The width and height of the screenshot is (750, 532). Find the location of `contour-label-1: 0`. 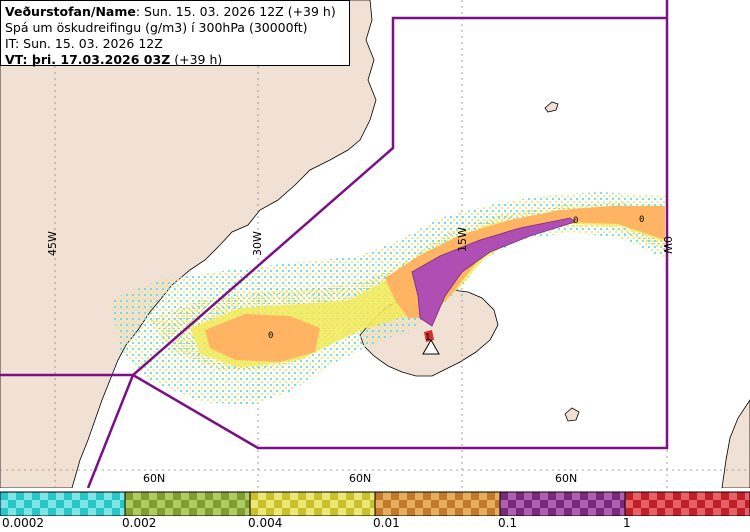

contour-label-1: 0 is located at coordinates (270, 336).